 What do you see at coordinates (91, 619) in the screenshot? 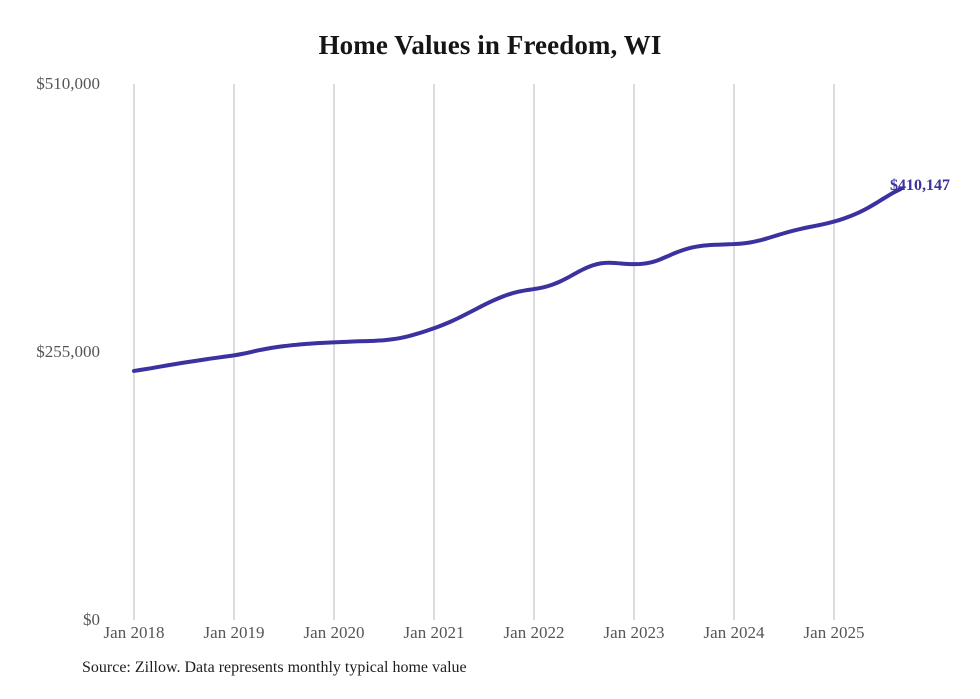
I see `y-axis-tick-label-0: $0` at bounding box center [91, 619].